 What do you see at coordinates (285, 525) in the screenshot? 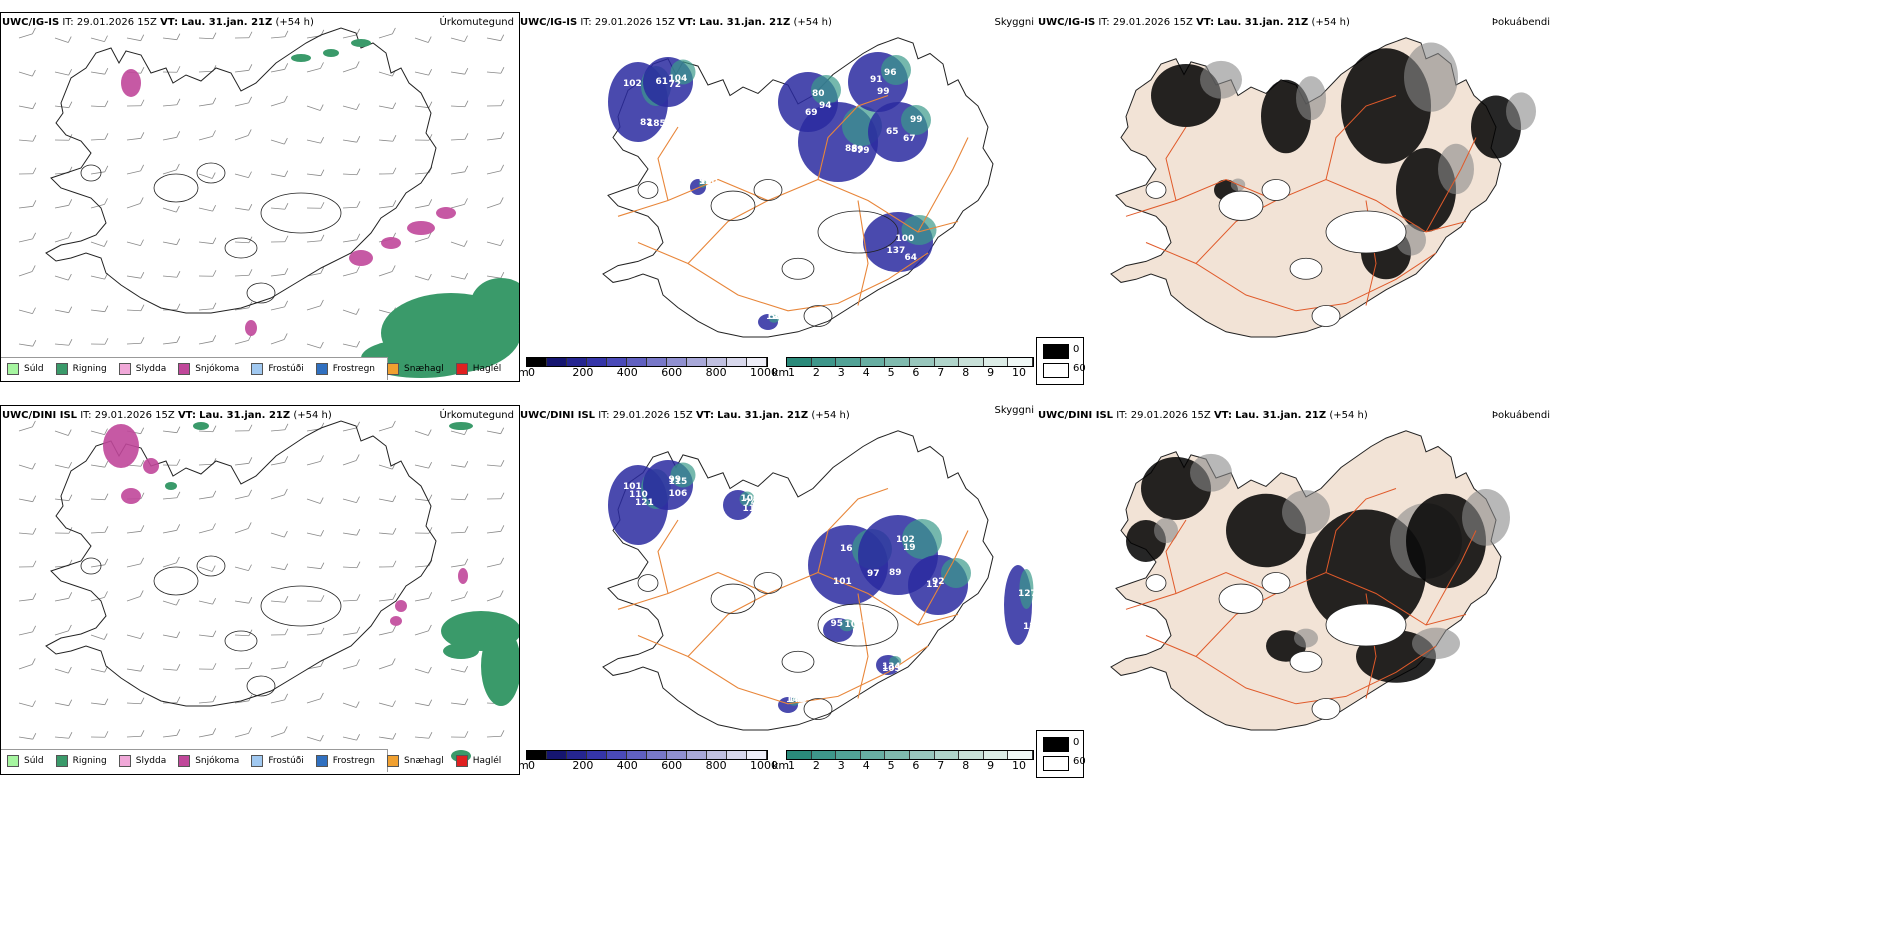
I see `snow-areas` at bounding box center [285, 525].